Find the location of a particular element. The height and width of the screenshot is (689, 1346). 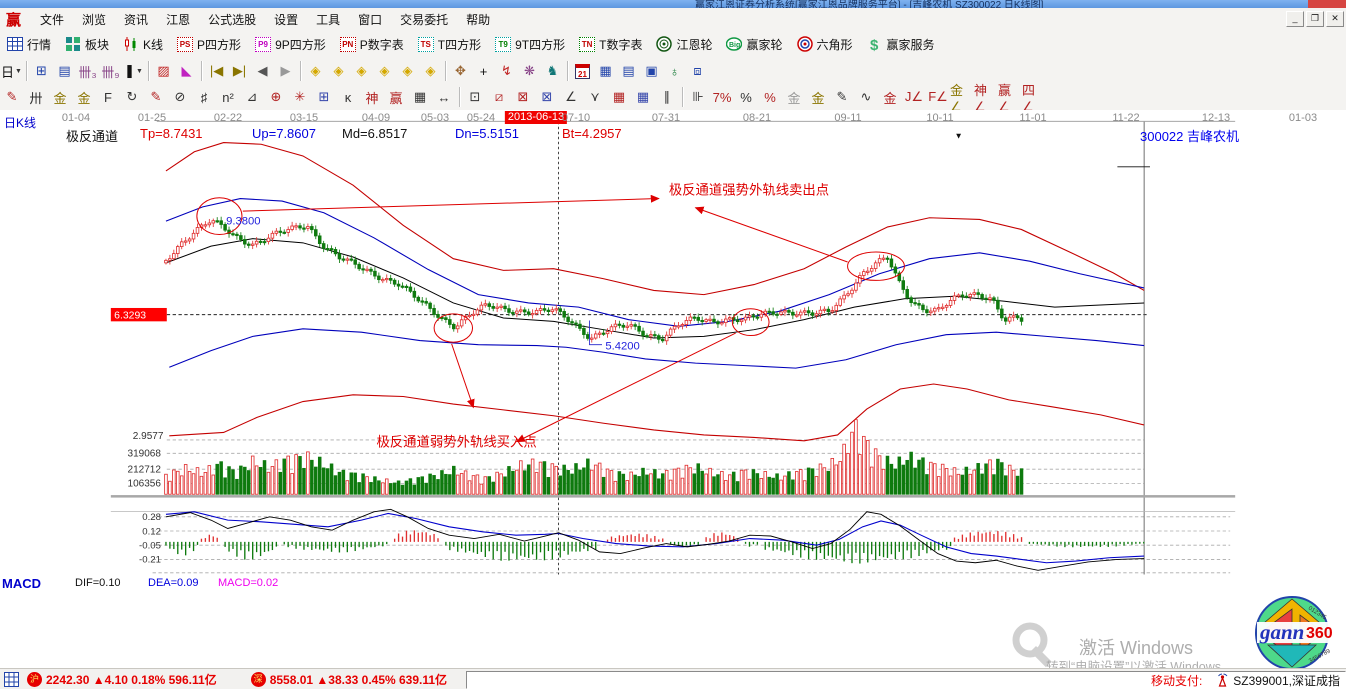

slash-tool: ∥ is located at coordinates (667, 96).